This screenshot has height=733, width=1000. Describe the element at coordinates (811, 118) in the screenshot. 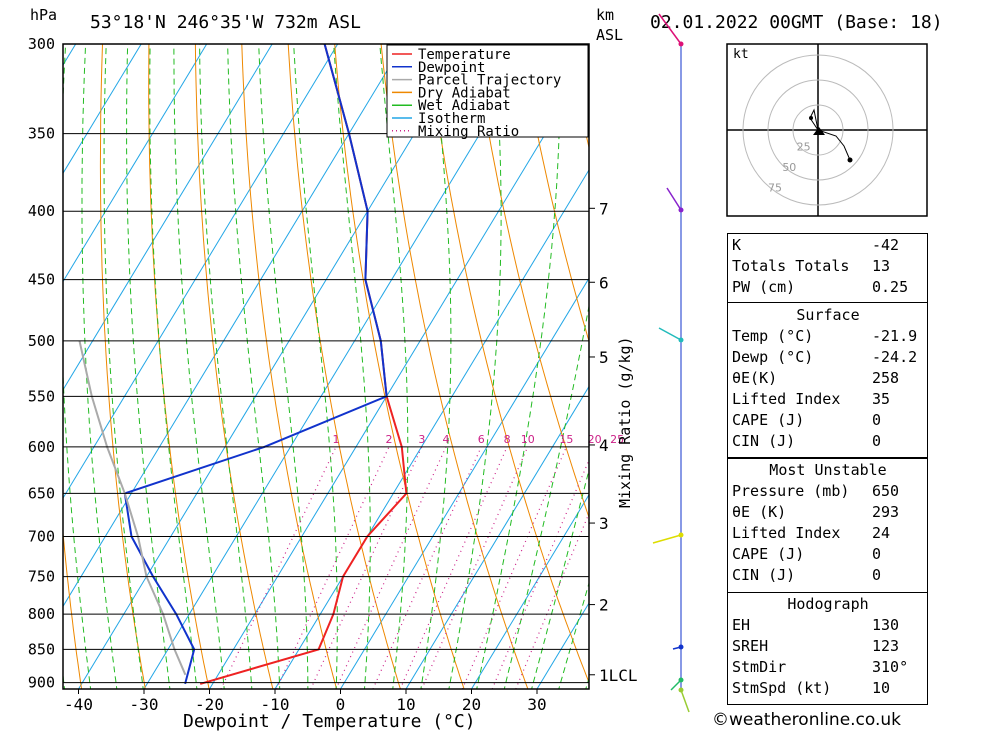

I see `hodograph-point` at that location.